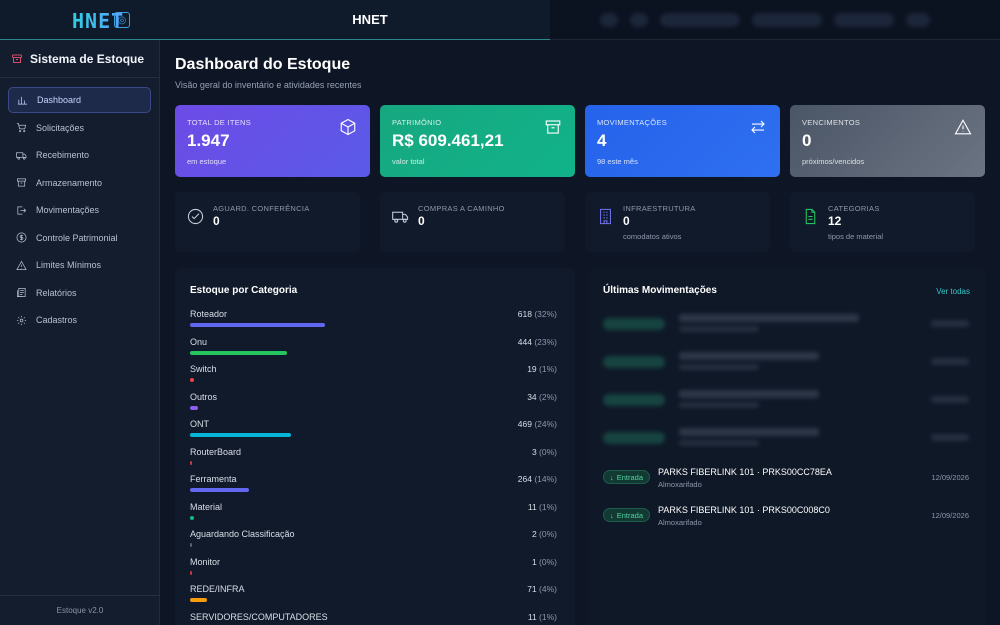 The height and width of the screenshot is (625, 1000). What do you see at coordinates (950, 477) in the screenshot?
I see `movement-date: 12/09/2026` at bounding box center [950, 477].